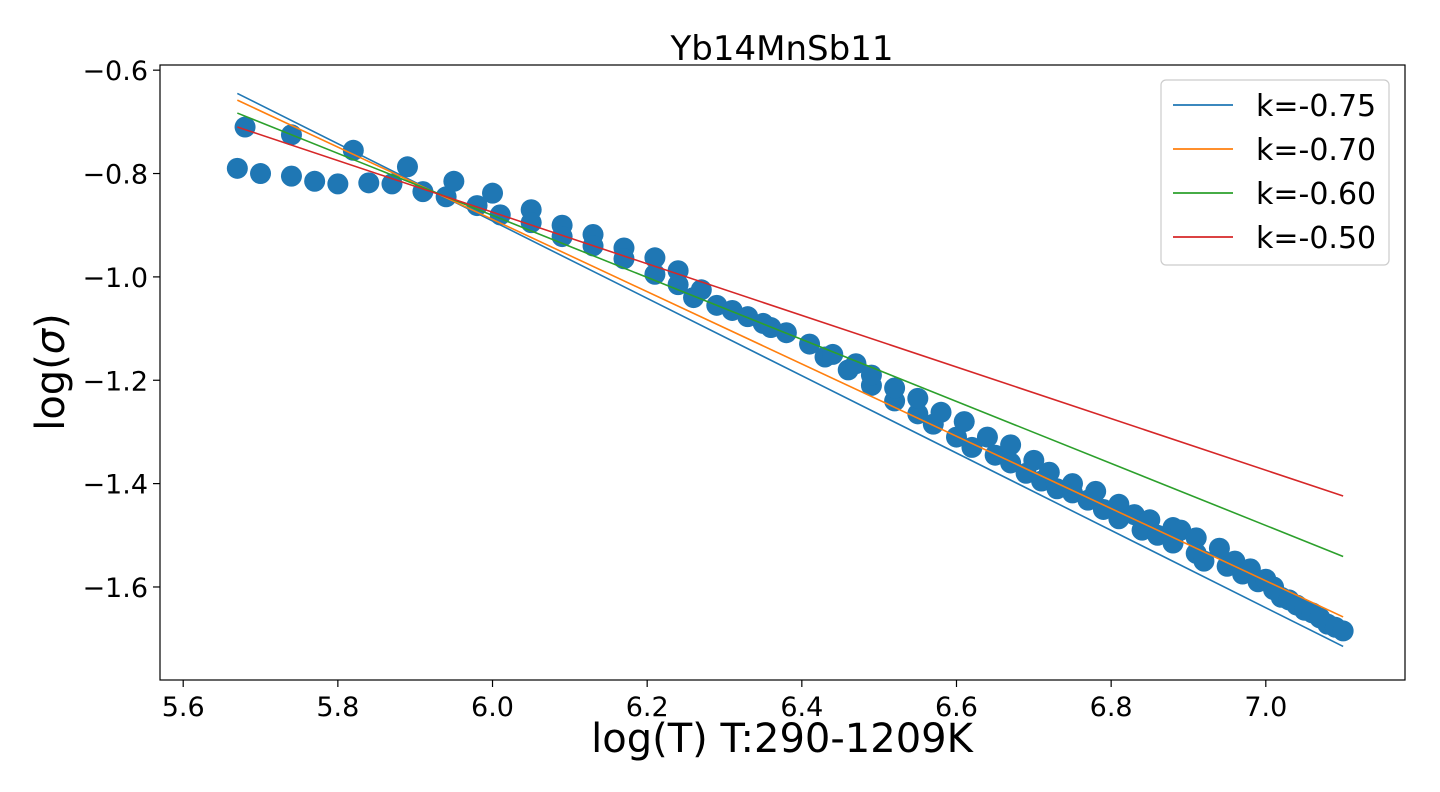  I want to click on legend: k=-0.75 k=-0.70 k=-0.60 k=-0.50, so click(1275, 172).